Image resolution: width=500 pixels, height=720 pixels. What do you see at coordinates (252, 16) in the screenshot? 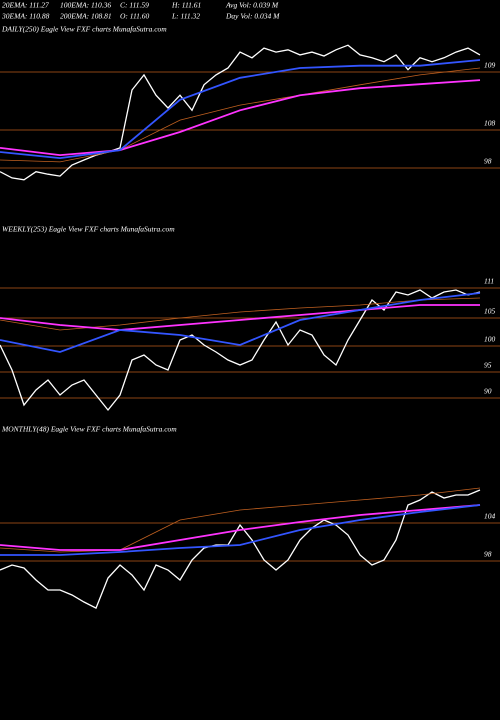
I see `header-item: Day Vol: 0.034 M` at bounding box center [252, 16].